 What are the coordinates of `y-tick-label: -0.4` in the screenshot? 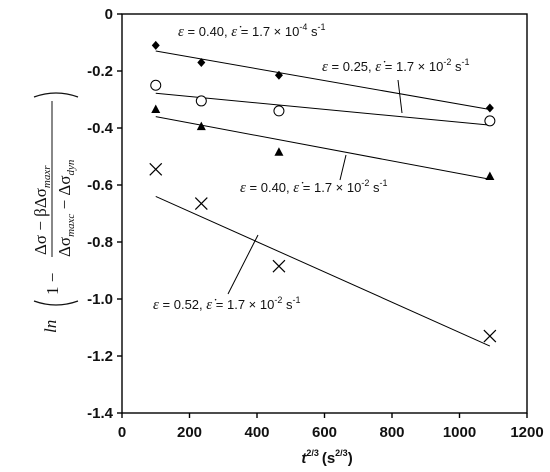 It's located at (100, 128).